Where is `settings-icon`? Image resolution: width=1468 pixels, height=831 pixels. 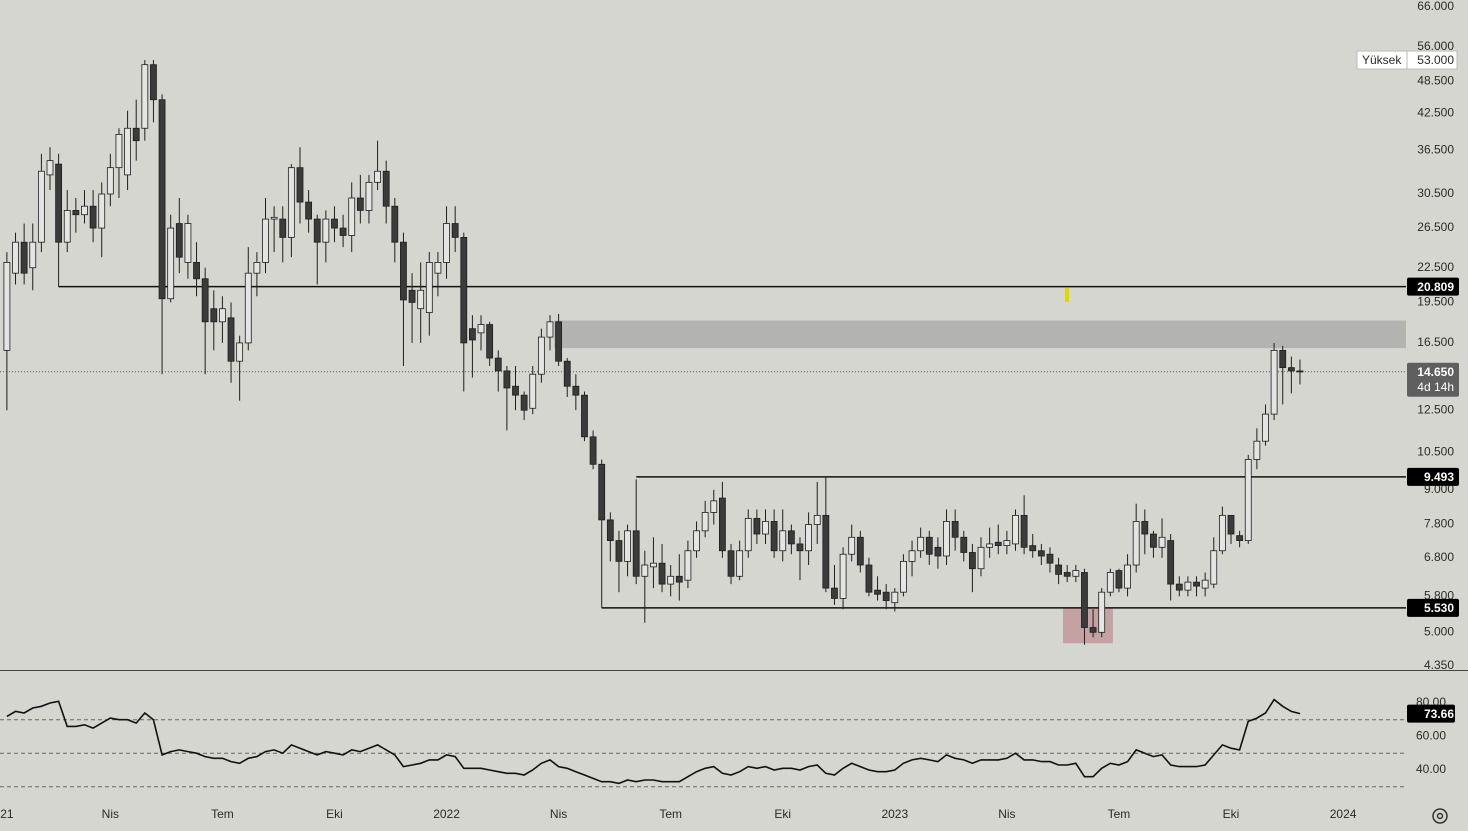 settings-icon is located at coordinates (1440, 816).